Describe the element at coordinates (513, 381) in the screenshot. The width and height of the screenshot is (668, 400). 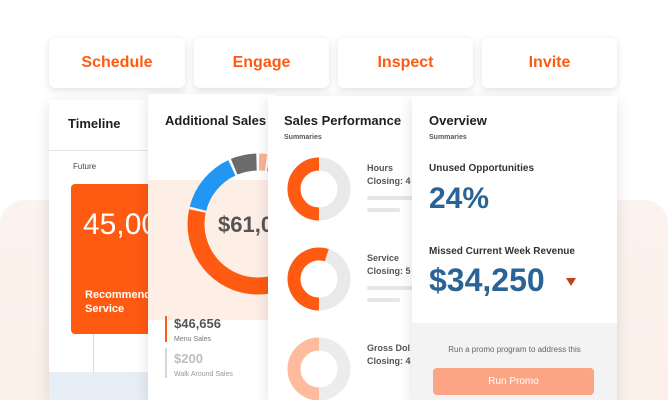
I see `run-promo-button: Run Promo` at that location.